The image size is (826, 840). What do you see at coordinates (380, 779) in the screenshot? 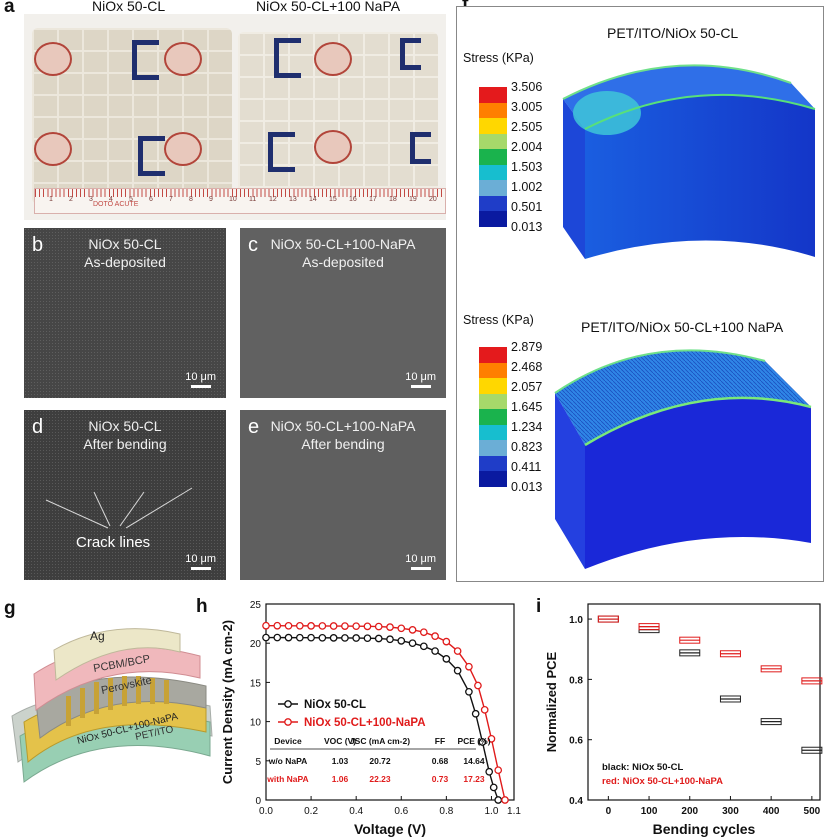
I see `table-cell: 22.23` at bounding box center [380, 779].